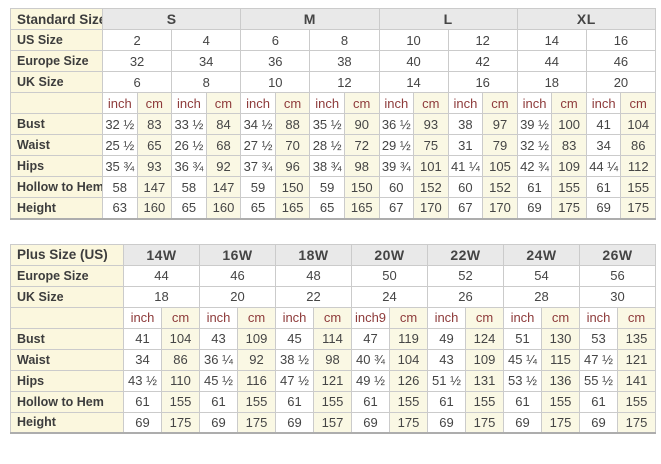 This screenshot has height=464, width=661. I want to click on row-label-cell: US Size, so click(56, 40).